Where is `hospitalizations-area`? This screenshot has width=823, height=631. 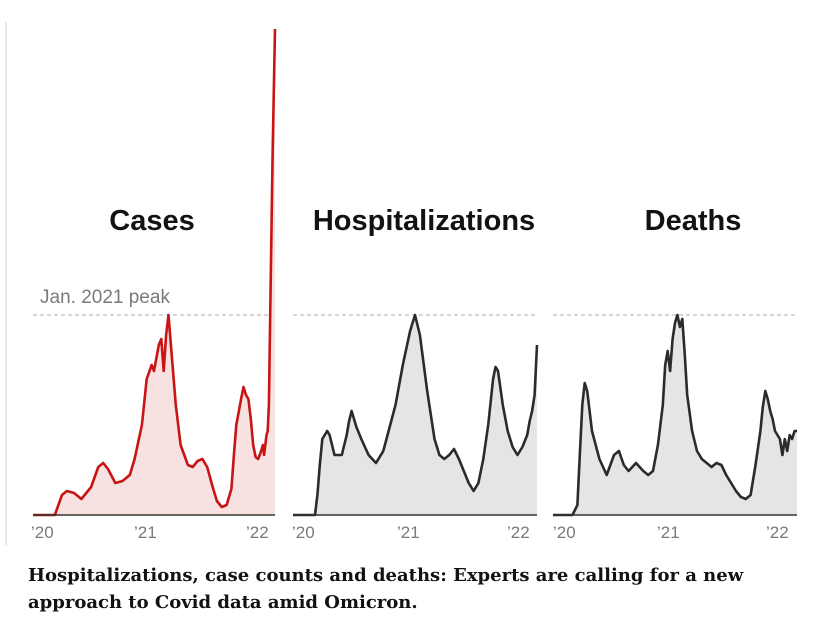 hospitalizations-area is located at coordinates (415, 415).